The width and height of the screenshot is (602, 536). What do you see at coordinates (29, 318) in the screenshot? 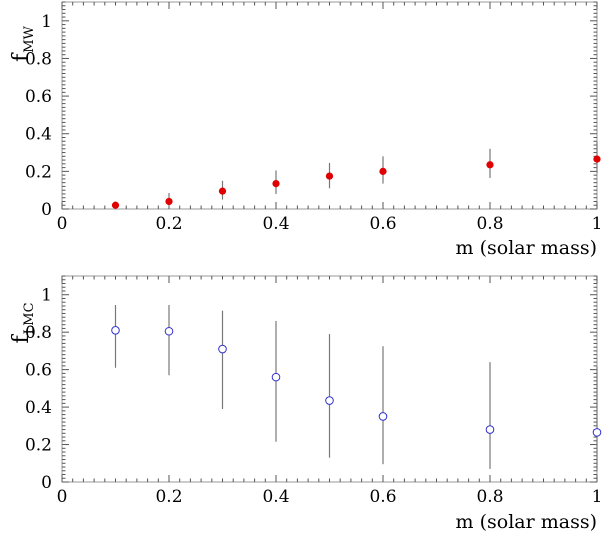
I see `y-axis-label-subscript: LMC` at bounding box center [29, 318].